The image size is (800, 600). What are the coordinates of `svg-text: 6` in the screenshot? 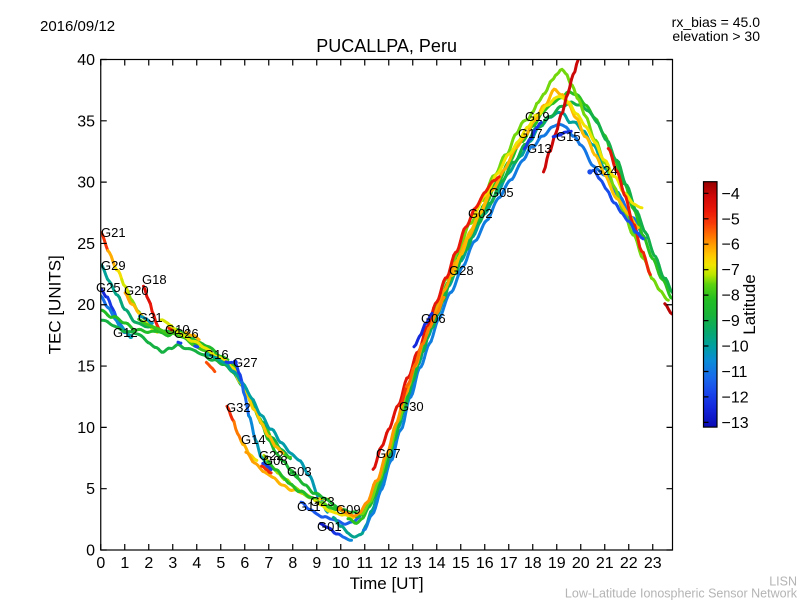 It's located at (244, 563).